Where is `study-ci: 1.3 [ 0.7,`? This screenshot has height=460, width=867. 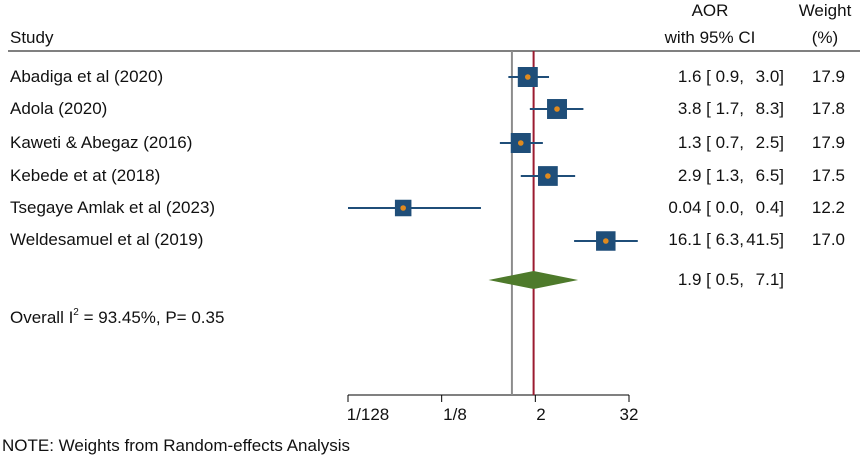
study-ci: 1.3 [ 0.7, is located at coordinates (710, 142).